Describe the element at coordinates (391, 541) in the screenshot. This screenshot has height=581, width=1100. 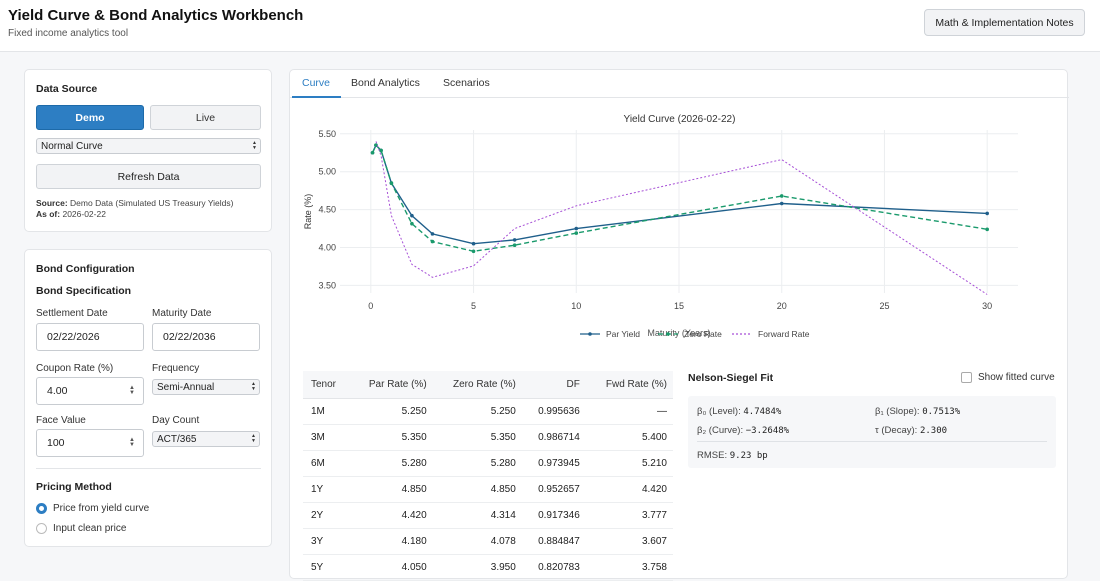
I see `table-cell: 4.180` at that location.